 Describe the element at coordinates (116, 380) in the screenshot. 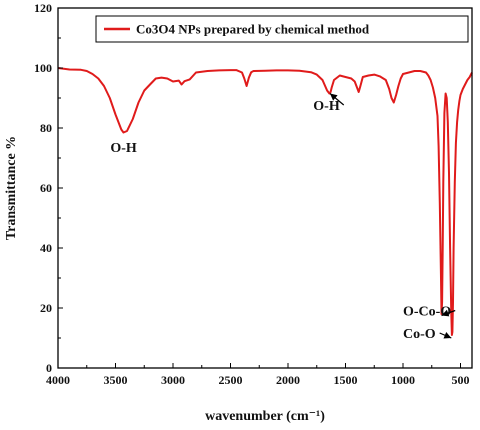

I see `x-tick-label: 3500` at that location.